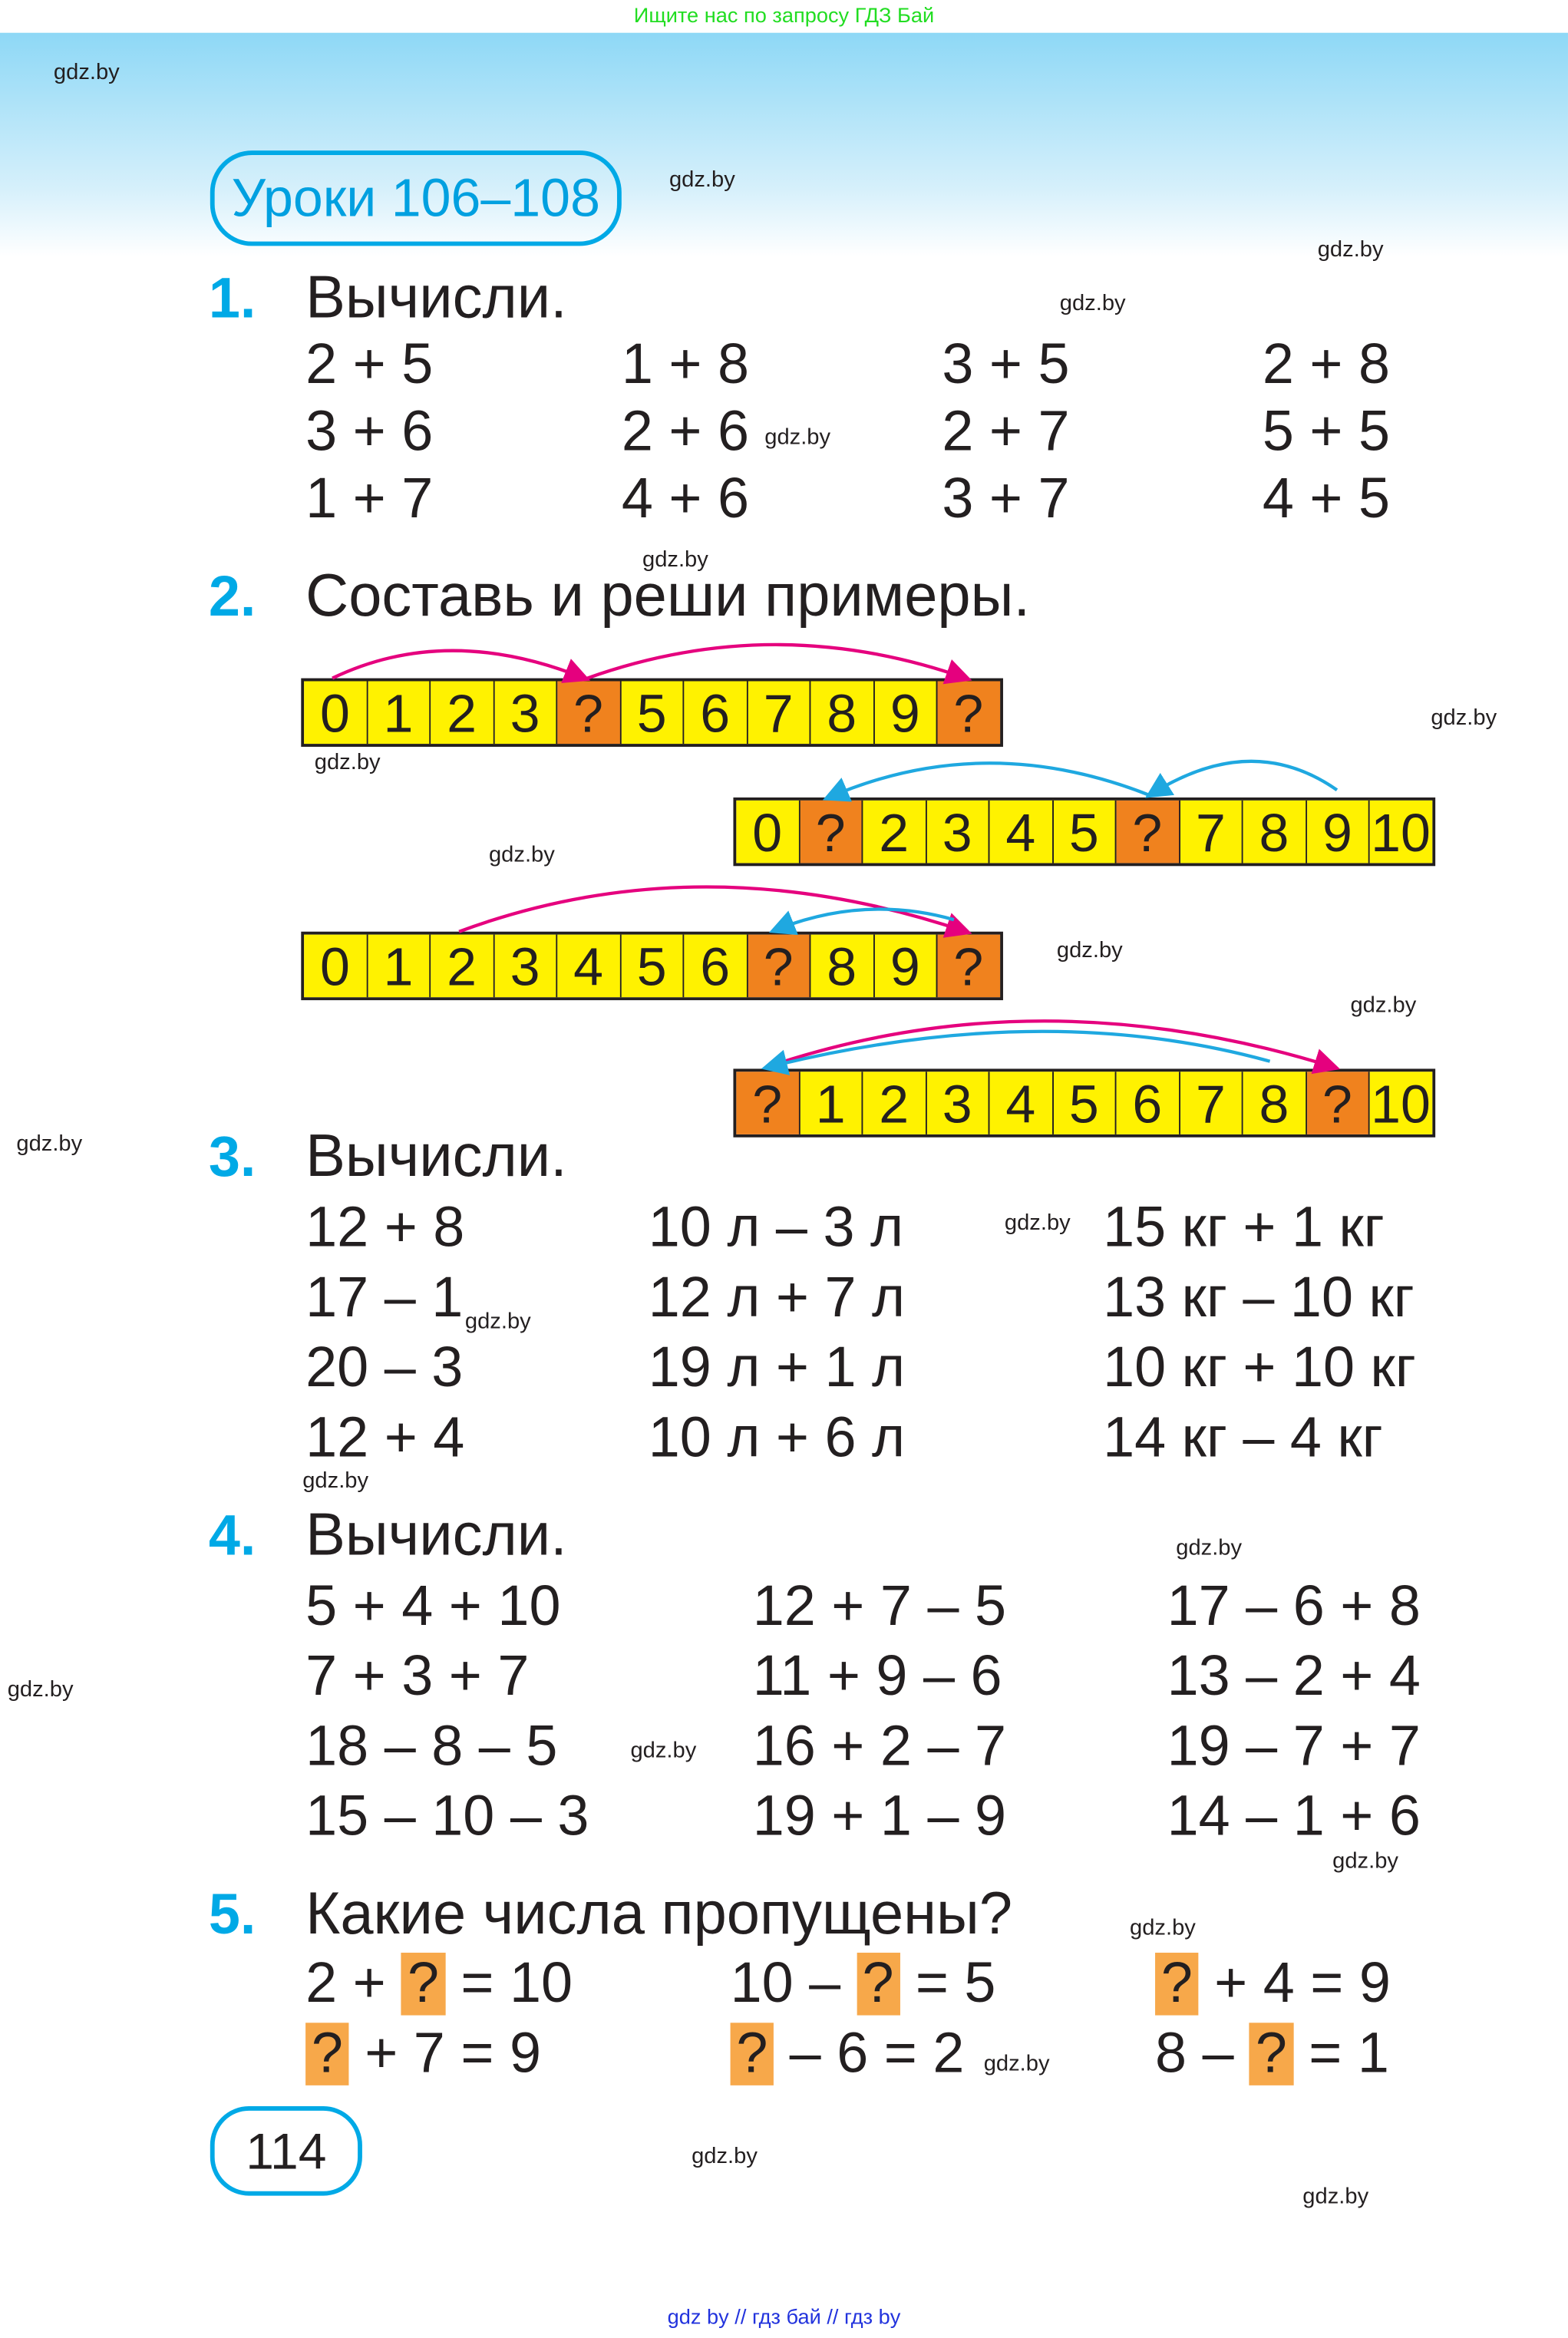 This screenshot has width=1568, height=2338. Describe the element at coordinates (776, 1229) in the screenshot. I see `exercise: 10 л – 3 л` at that location.